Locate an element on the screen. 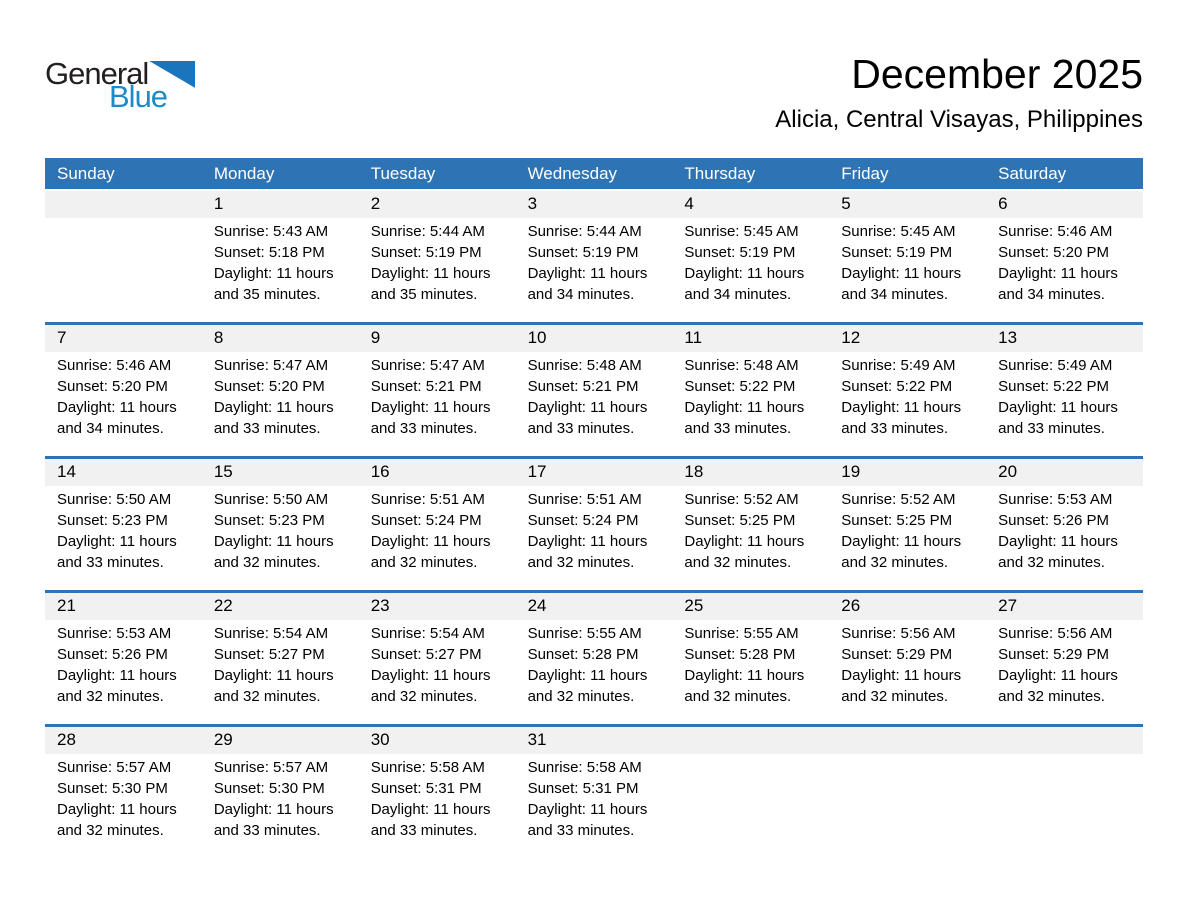 This screenshot has height=918, width=1188. day-detail-line: and 35 minutes. is located at coordinates (424, 294).